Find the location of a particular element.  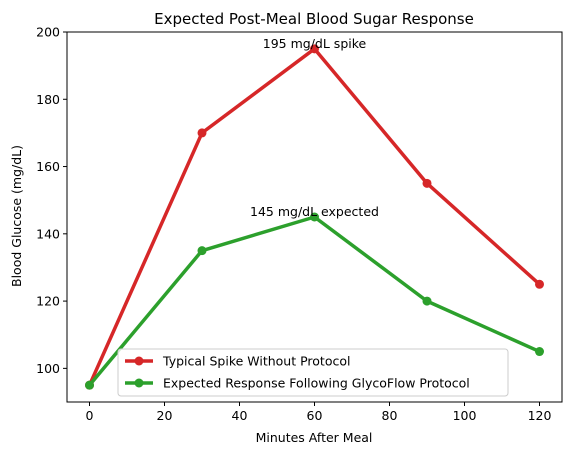

y-tick-label: 140 is located at coordinates (48, 233).